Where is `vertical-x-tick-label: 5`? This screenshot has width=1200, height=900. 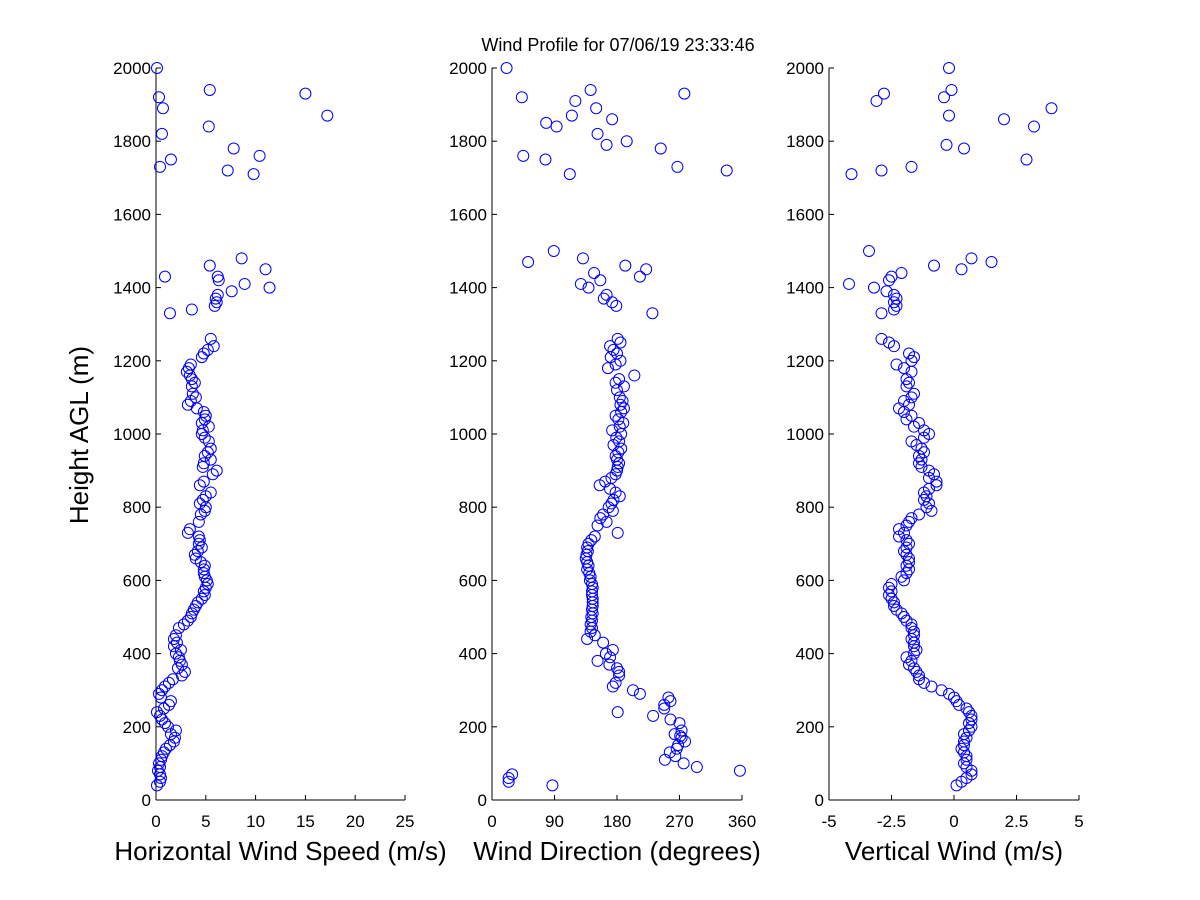
vertical-x-tick-label: 5 is located at coordinates (1078, 821).